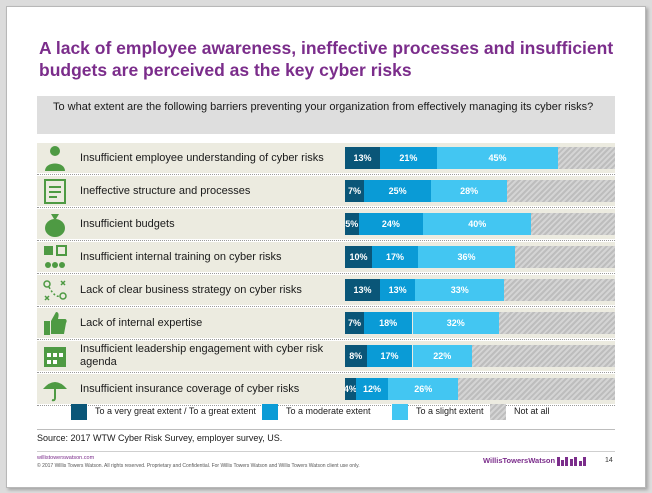 The width and height of the screenshot is (652, 493). What do you see at coordinates (141, 322) in the screenshot?
I see `category-label: Lack of internal expertise` at bounding box center [141, 322].